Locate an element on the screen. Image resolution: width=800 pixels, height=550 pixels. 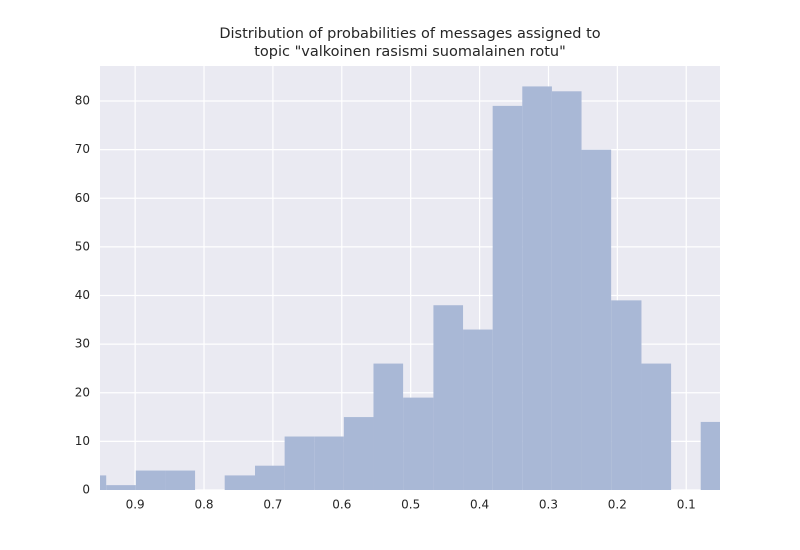
y-tick-label: 60 is located at coordinates (82, 198).